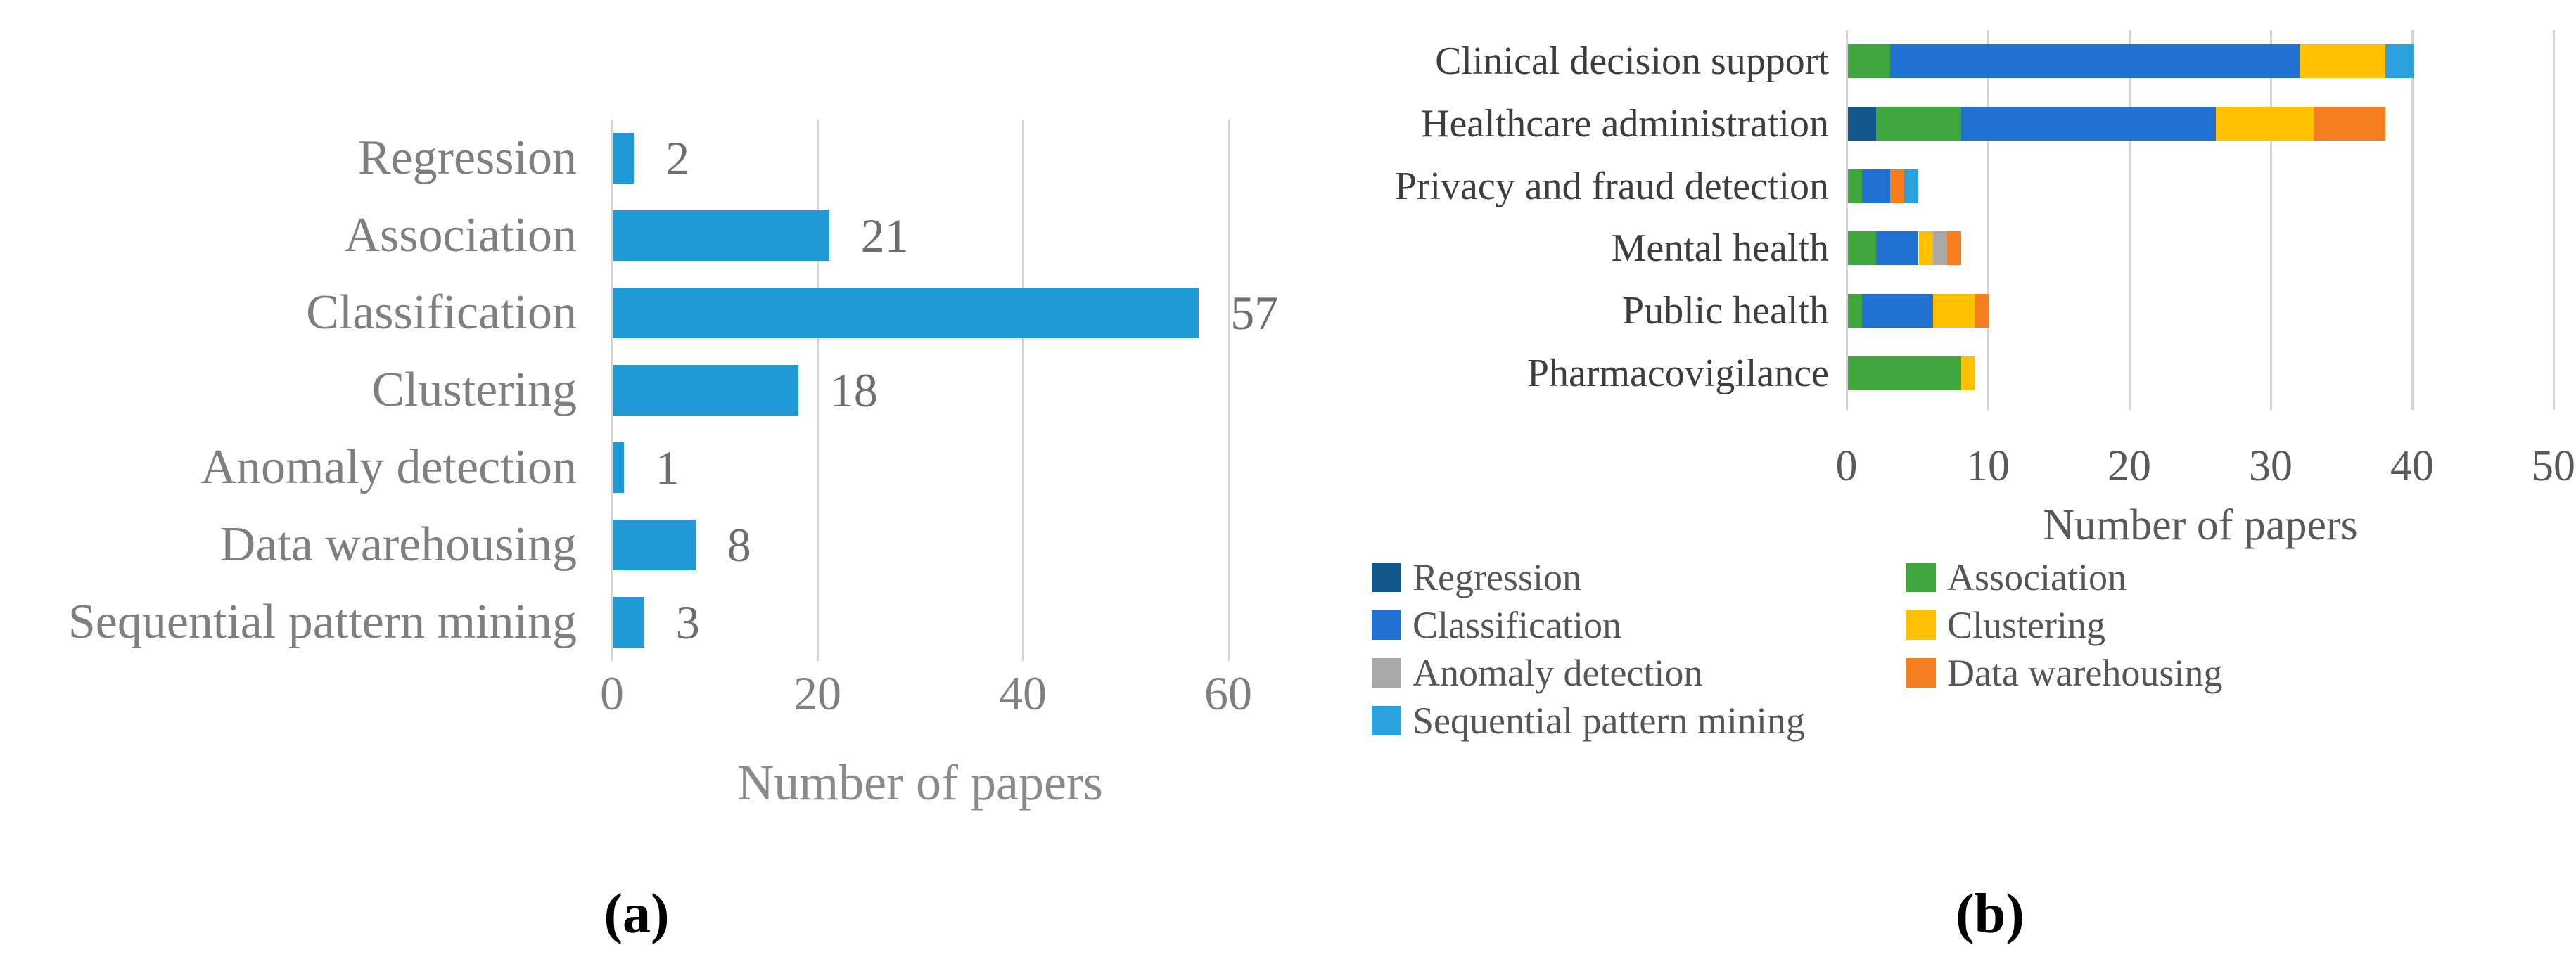  Describe the element at coordinates (1625, 124) in the screenshot. I see `category-label-healthcare-administration: Healthcare administration` at that location.